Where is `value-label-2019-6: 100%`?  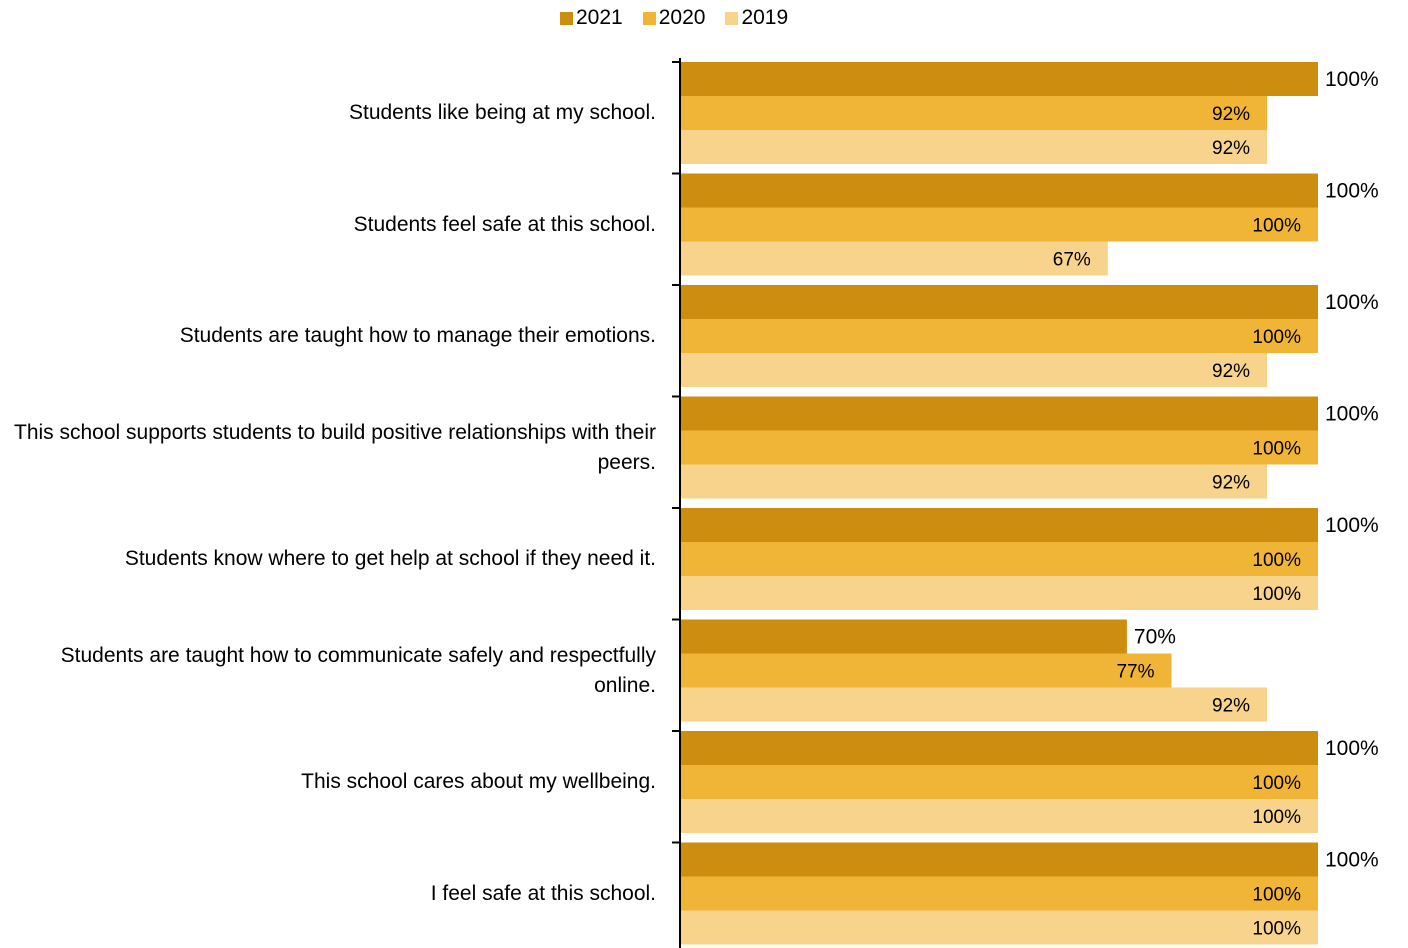 value-label-2019-6: 100% is located at coordinates (1276, 817).